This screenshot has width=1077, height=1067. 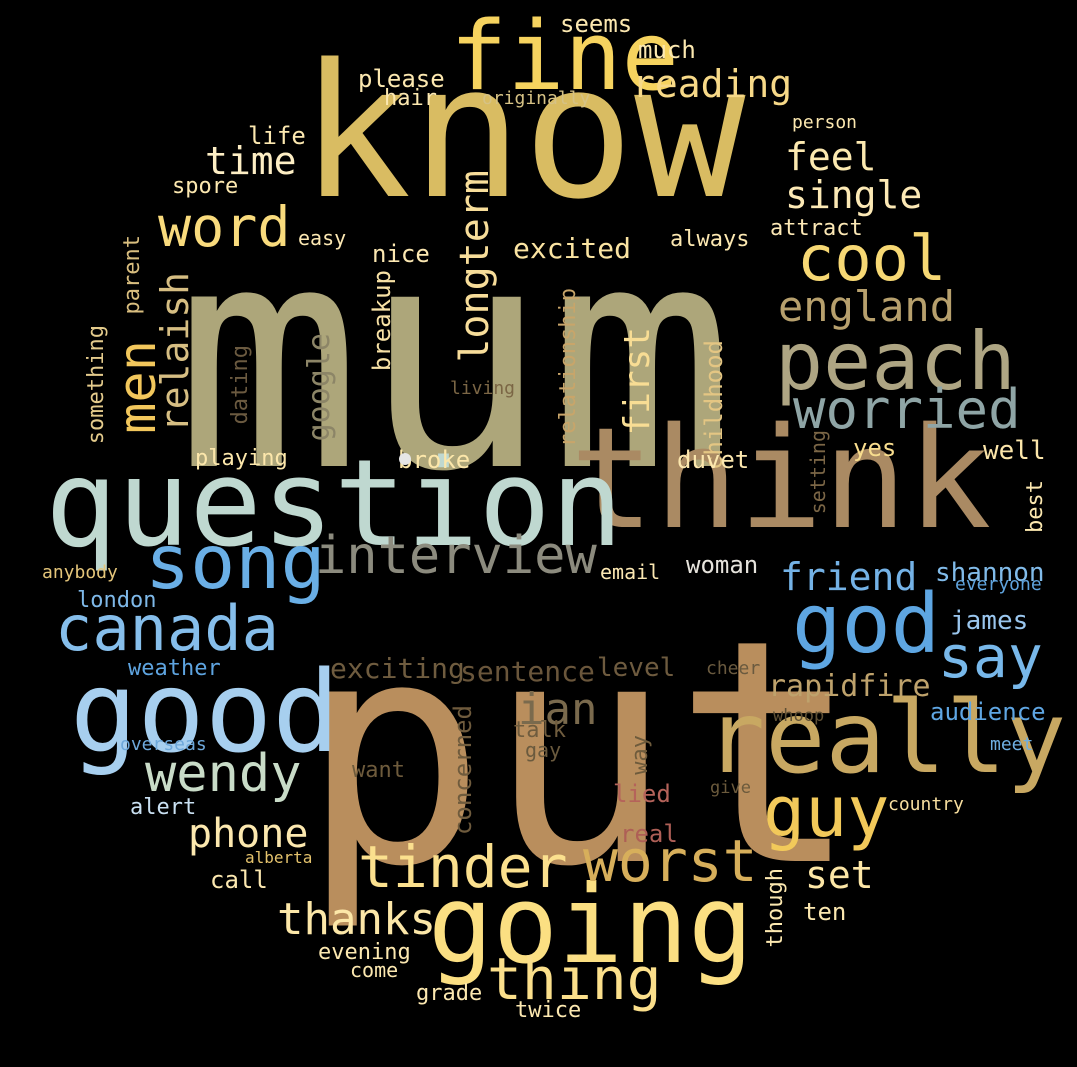 What do you see at coordinates (926, 804) in the screenshot?
I see `word-country: country` at bounding box center [926, 804].